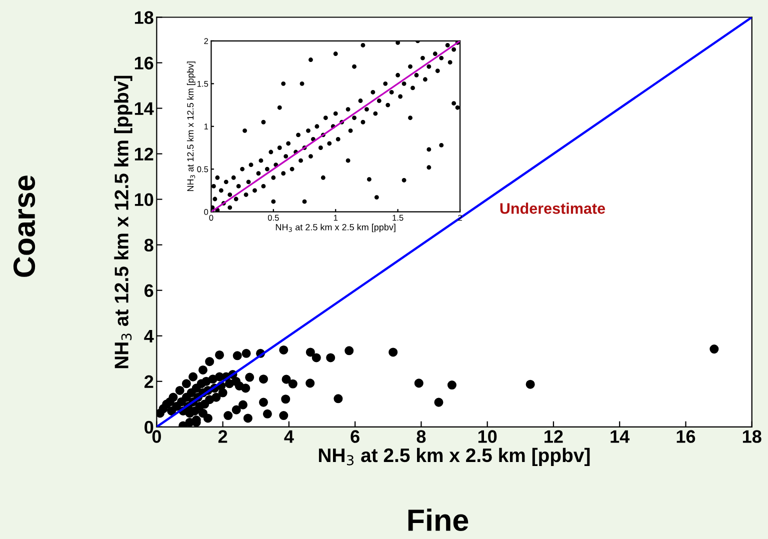 This screenshot has height=539, width=768. Describe the element at coordinates (149, 336) in the screenshot. I see `y-tick-label: 4` at that location.